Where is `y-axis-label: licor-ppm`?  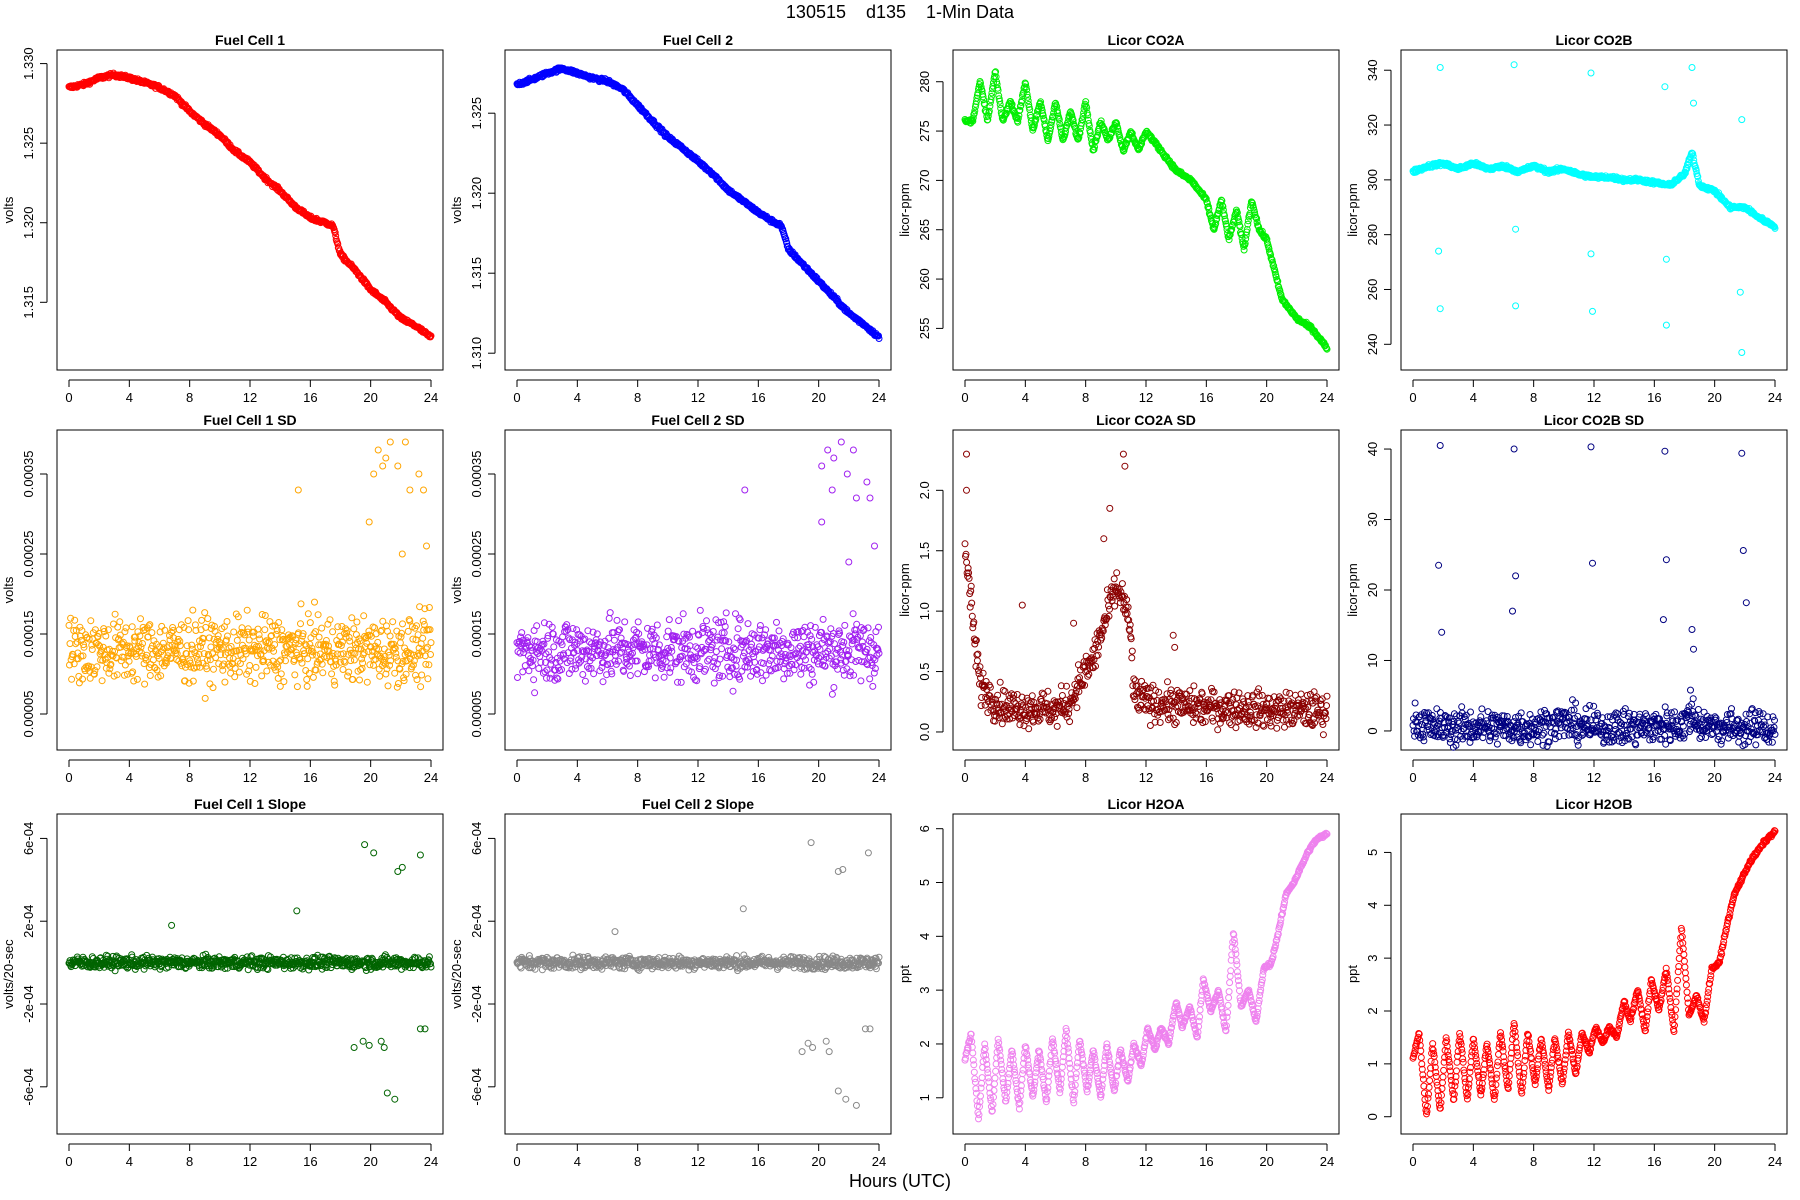 y-axis-label: licor-ppm is located at coordinates (1352, 209).